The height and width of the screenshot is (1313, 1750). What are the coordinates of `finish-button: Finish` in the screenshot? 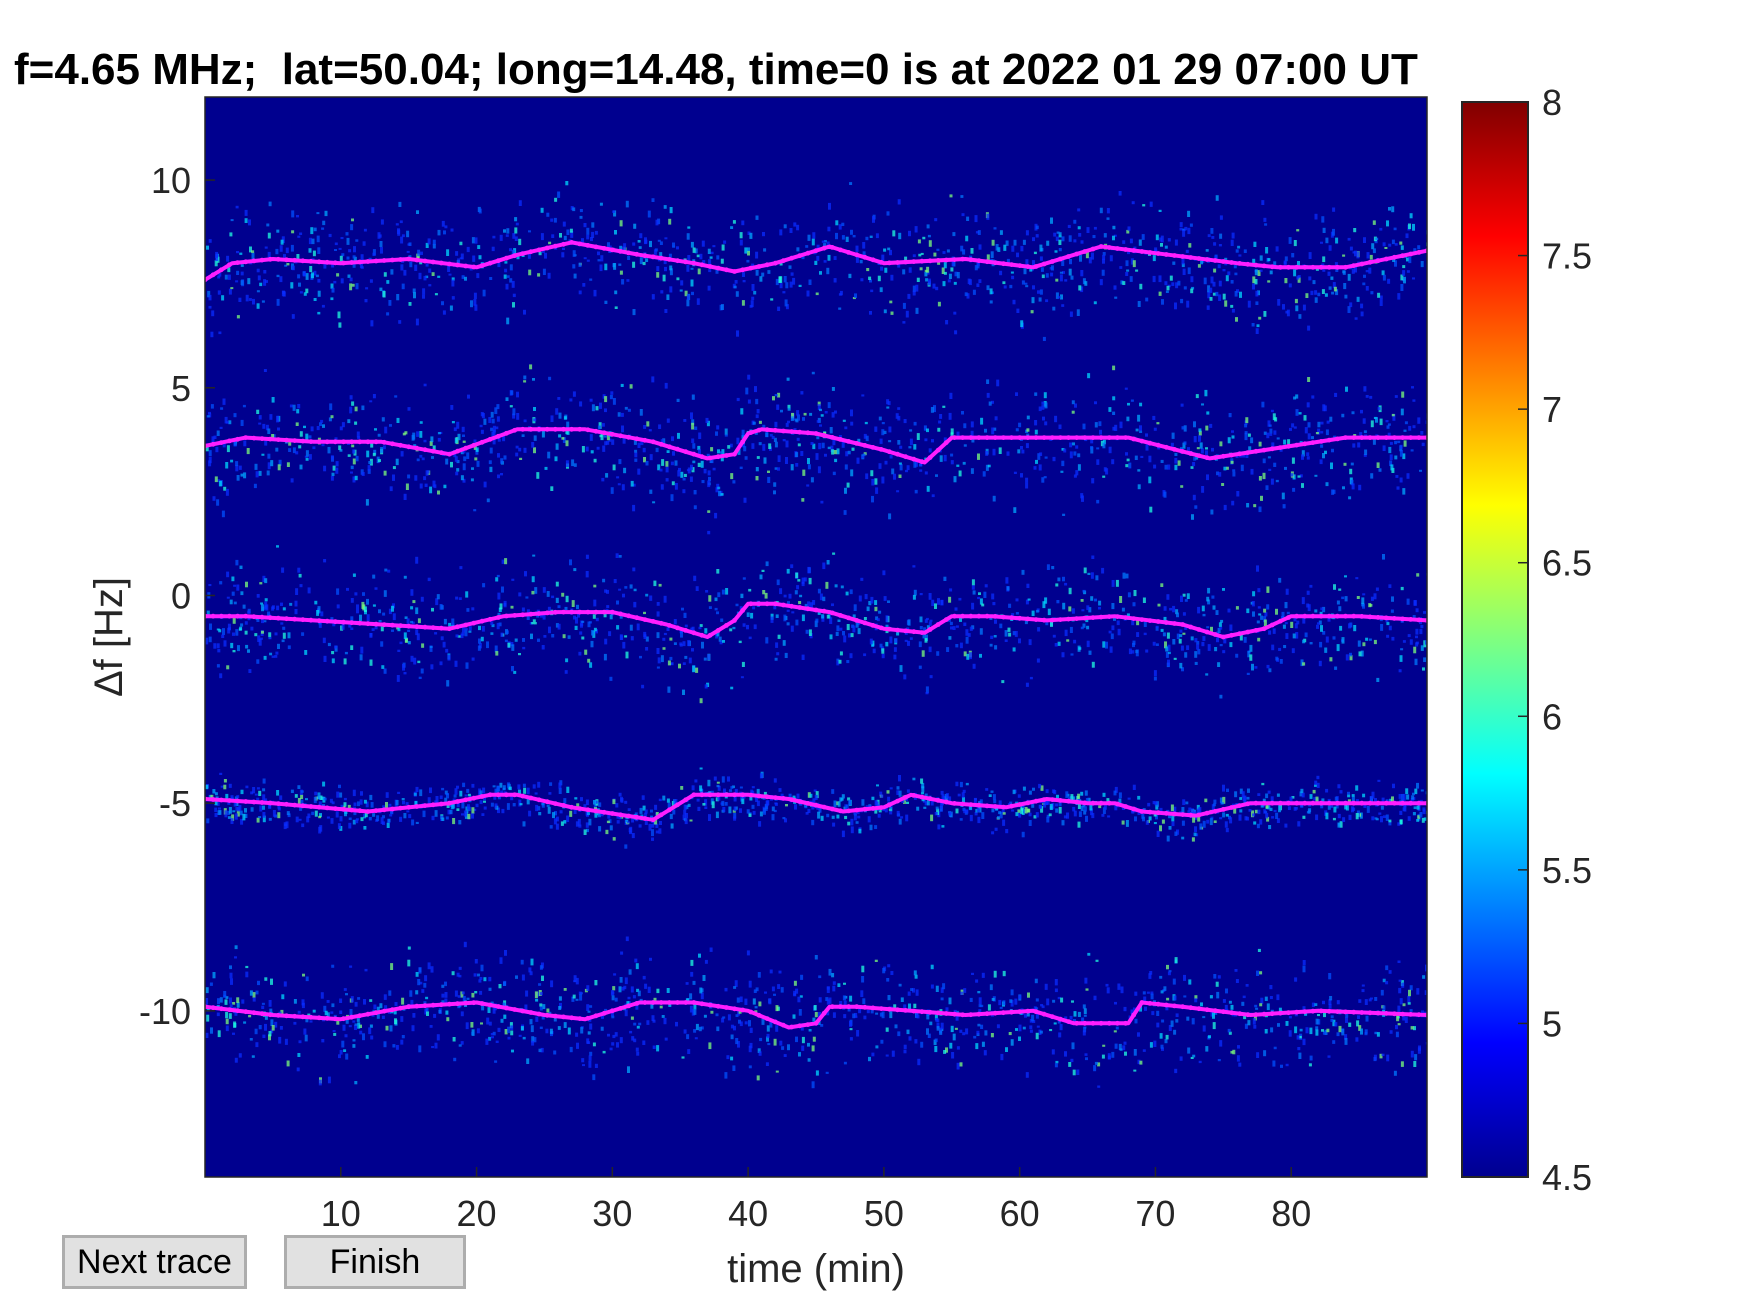 It's located at (375, 1262).